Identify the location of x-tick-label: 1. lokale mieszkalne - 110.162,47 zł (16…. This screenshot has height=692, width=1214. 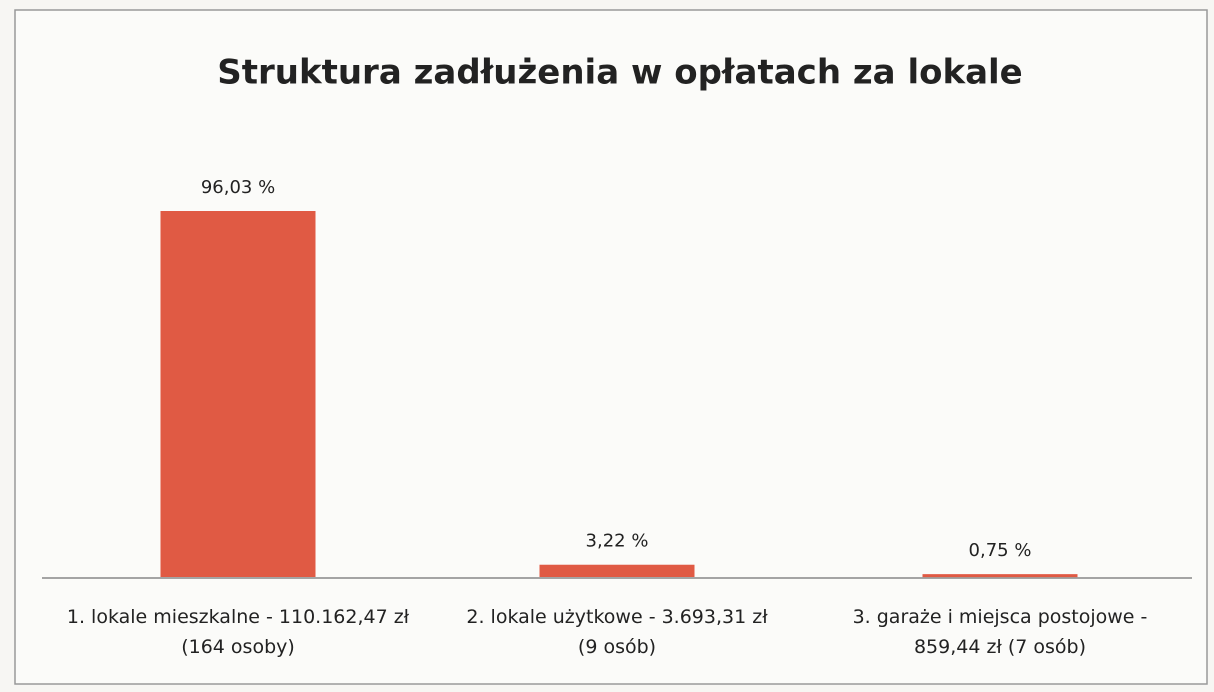
(238, 632).